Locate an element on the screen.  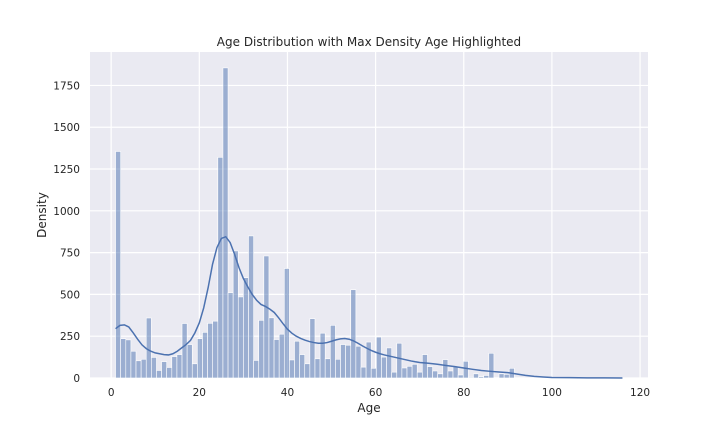
y-tick-label: 750 is located at coordinates (70, 254).